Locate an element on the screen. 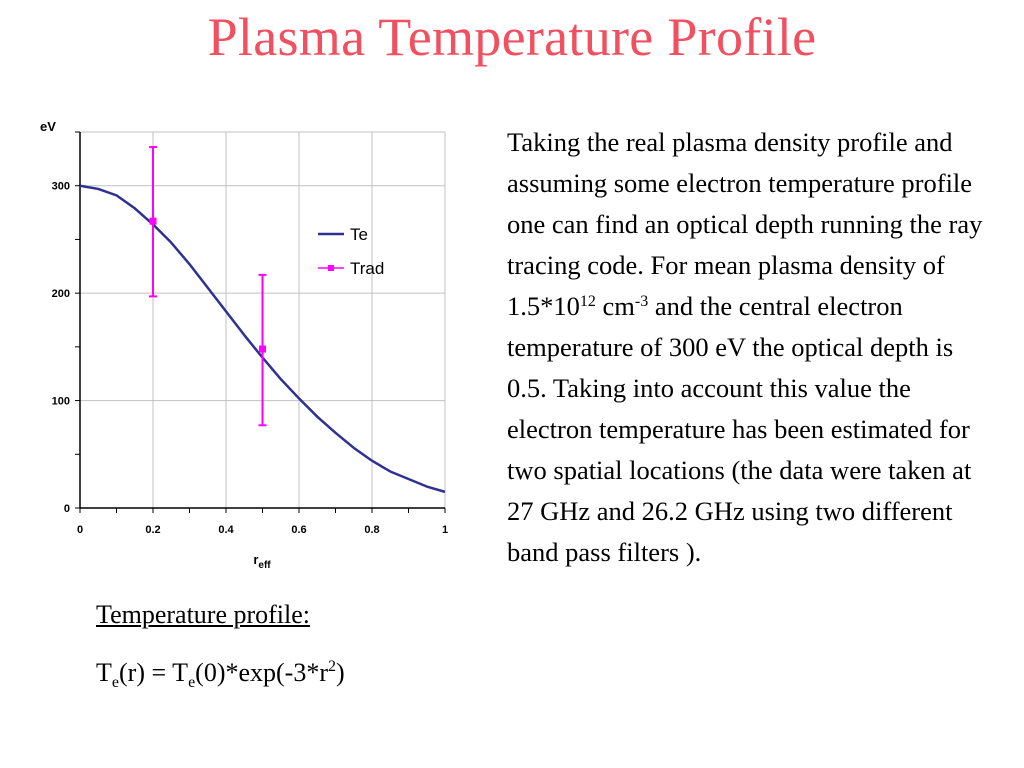 The height and width of the screenshot is (768, 1024). slide-title: Plasma Temperature Profile is located at coordinates (512, 37).